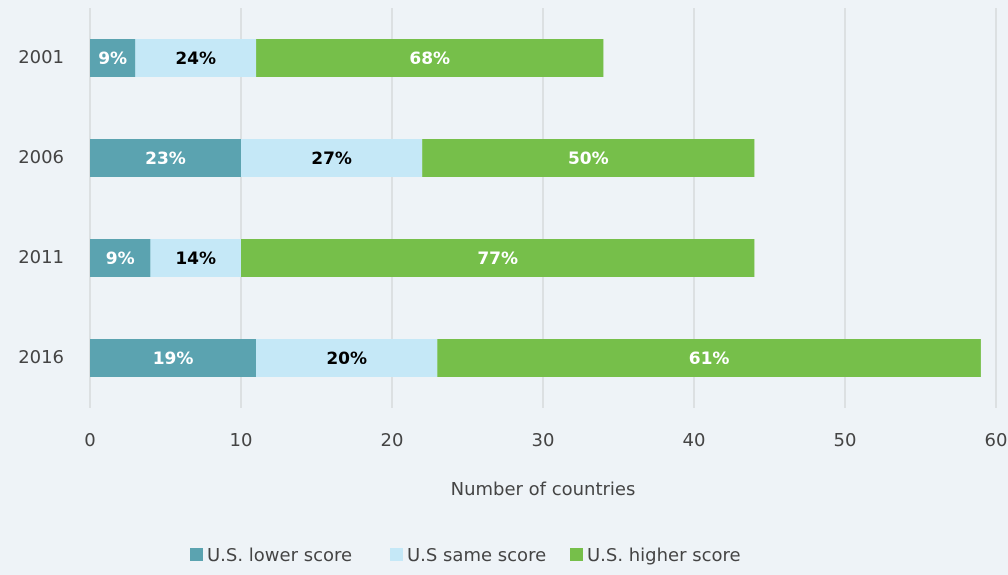 This screenshot has height=575, width=1008. What do you see at coordinates (41, 57) in the screenshot?
I see `y-tick-label: 2001` at bounding box center [41, 57].